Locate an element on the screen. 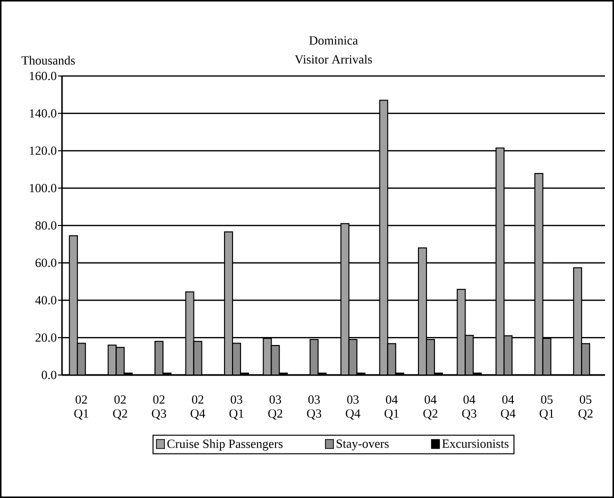 This screenshot has height=498, width=614. y-tick-label: 20.0 is located at coordinates (46, 337).